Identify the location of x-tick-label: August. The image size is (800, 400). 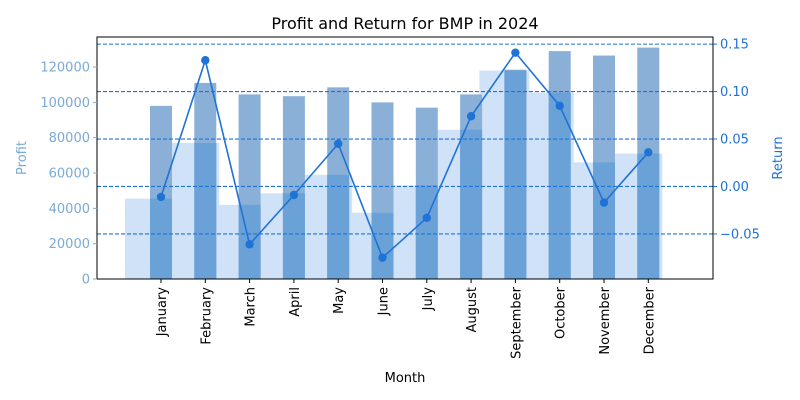
(472, 310).